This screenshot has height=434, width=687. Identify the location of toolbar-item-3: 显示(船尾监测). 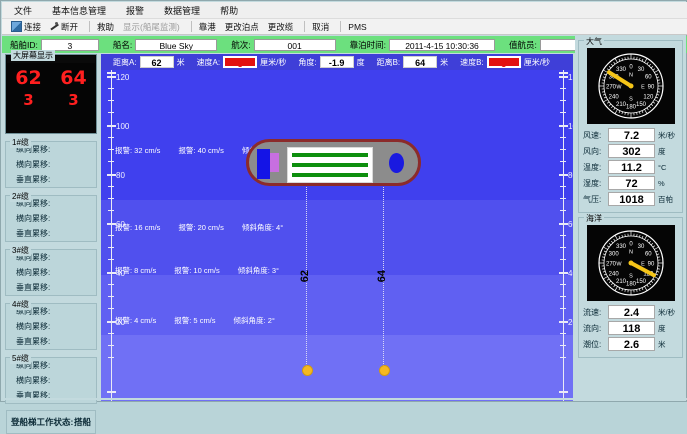
(151, 27).